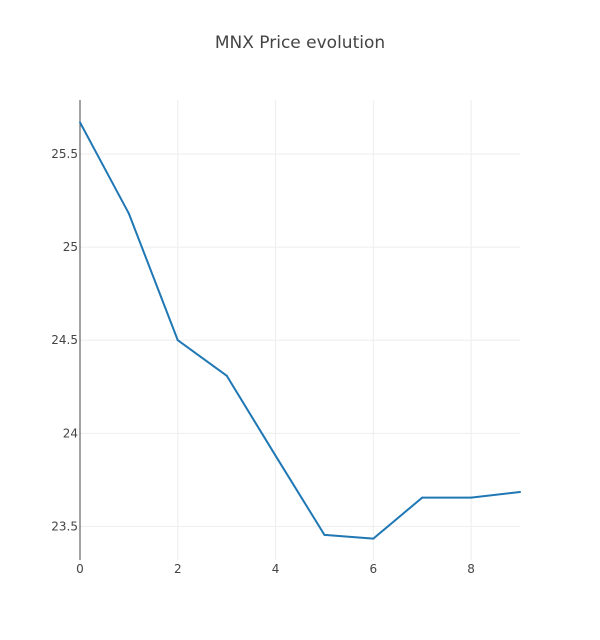 The height and width of the screenshot is (640, 600). What do you see at coordinates (80, 569) in the screenshot?
I see `x-tick-label: 0` at bounding box center [80, 569].